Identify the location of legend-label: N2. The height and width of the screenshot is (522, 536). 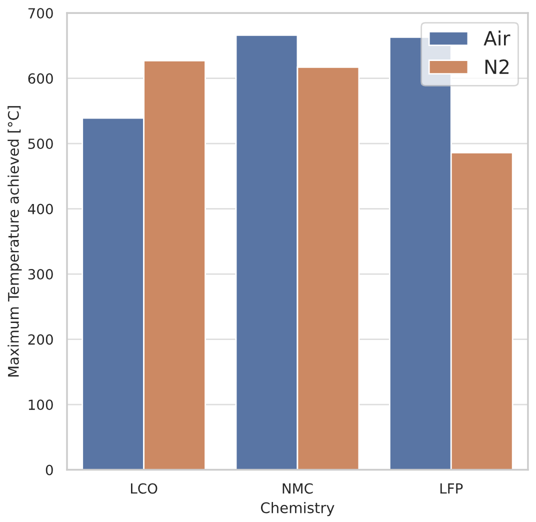
(497, 66).